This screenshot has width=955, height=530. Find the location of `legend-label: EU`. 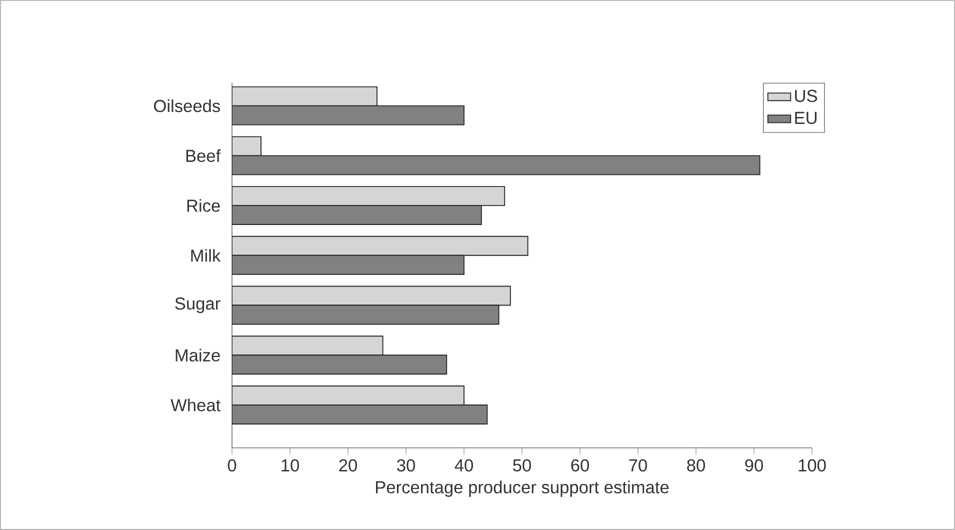

legend-label: EU is located at coordinates (806, 118).